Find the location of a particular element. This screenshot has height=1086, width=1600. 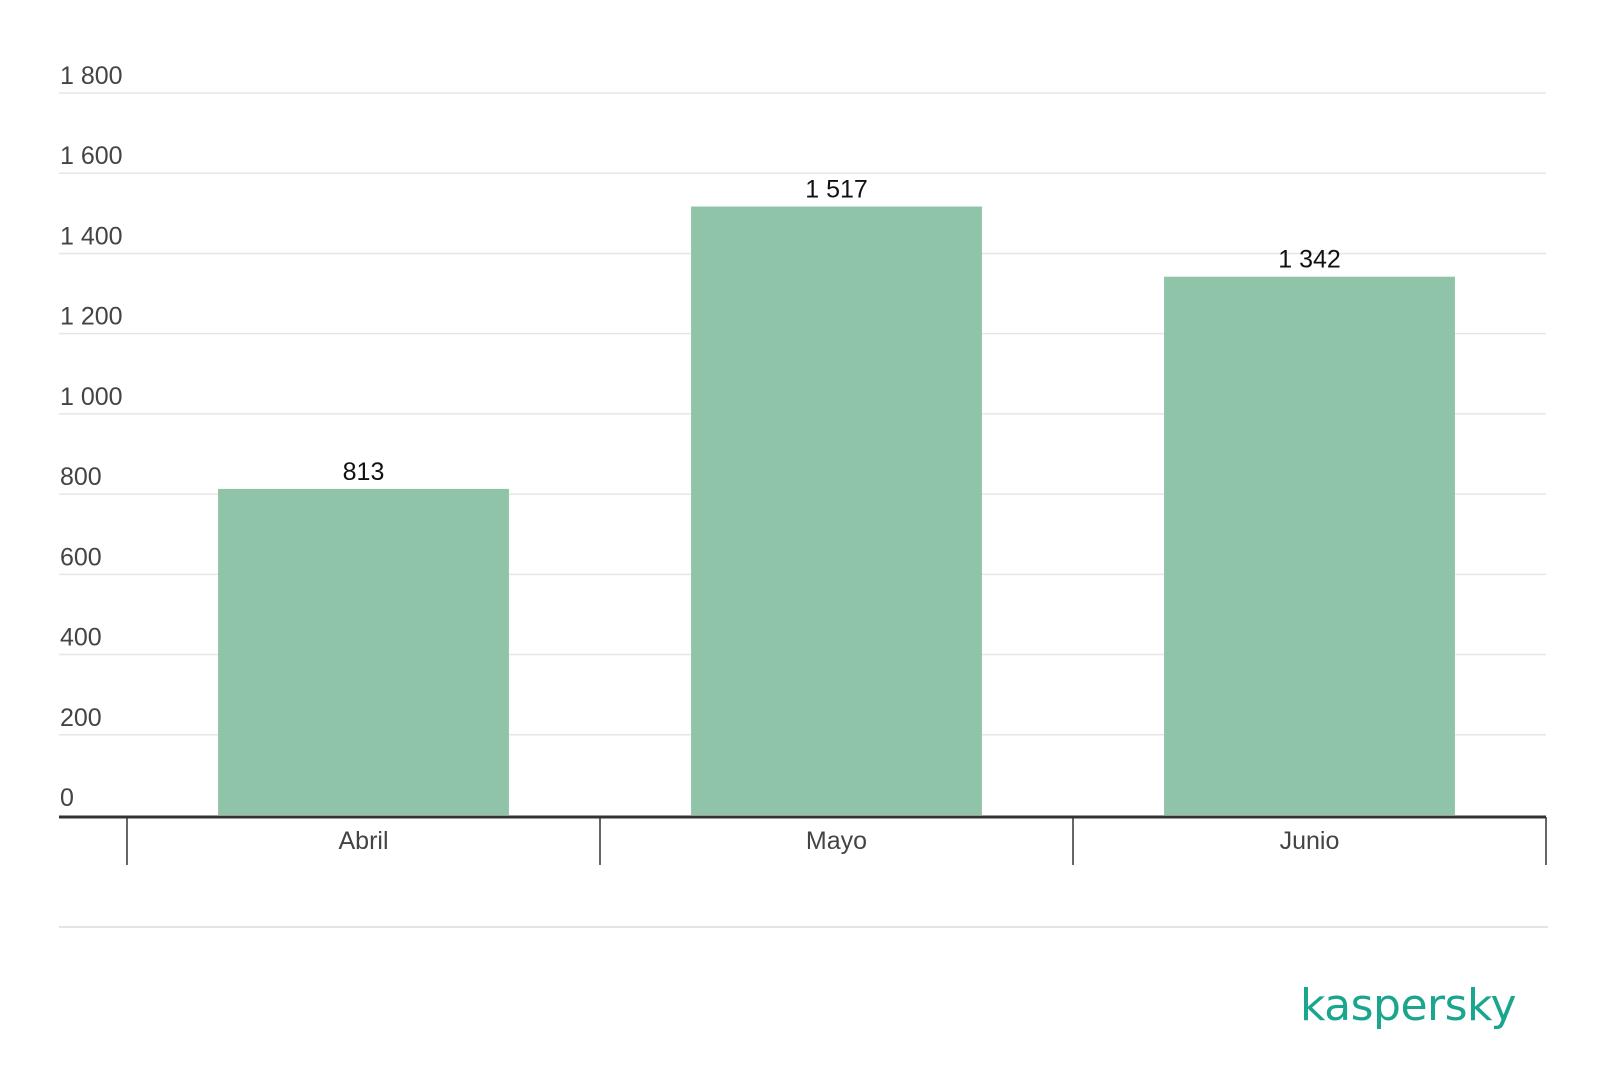

bar-junio is located at coordinates (1309, 546).